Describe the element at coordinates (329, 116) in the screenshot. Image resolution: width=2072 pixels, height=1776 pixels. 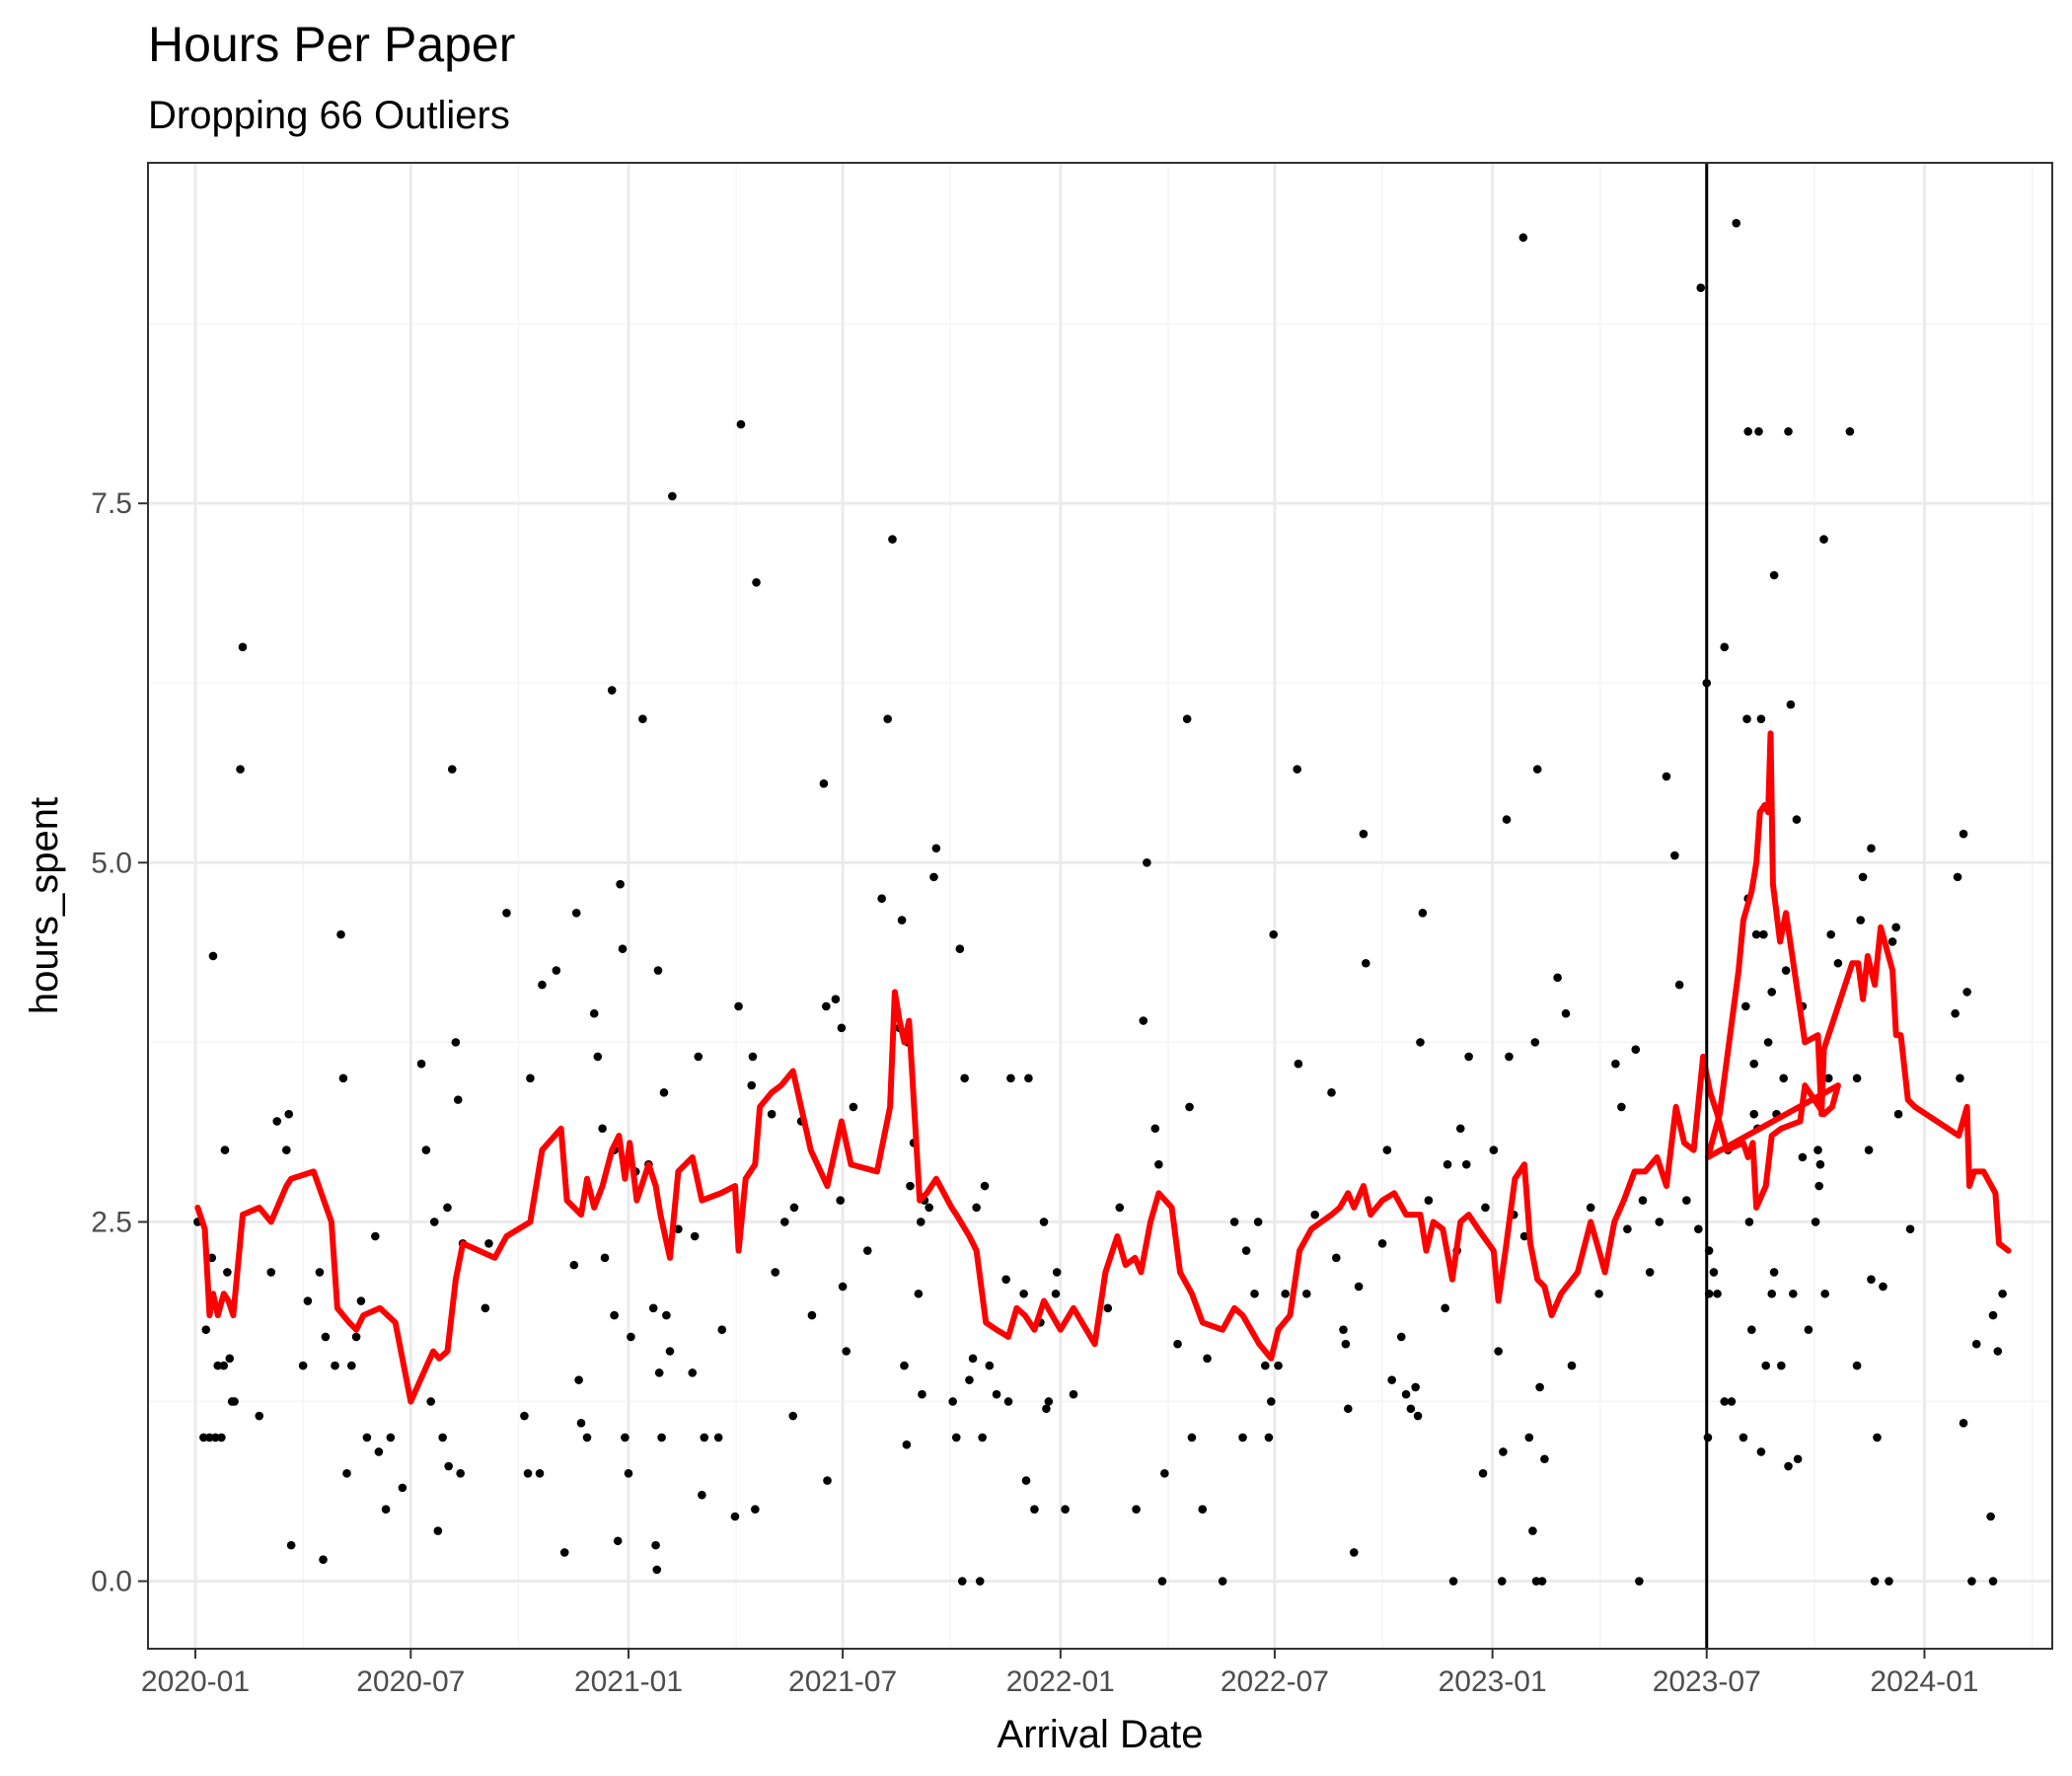
I see `chart-subtitle: Dropping 66 Outliers` at that location.